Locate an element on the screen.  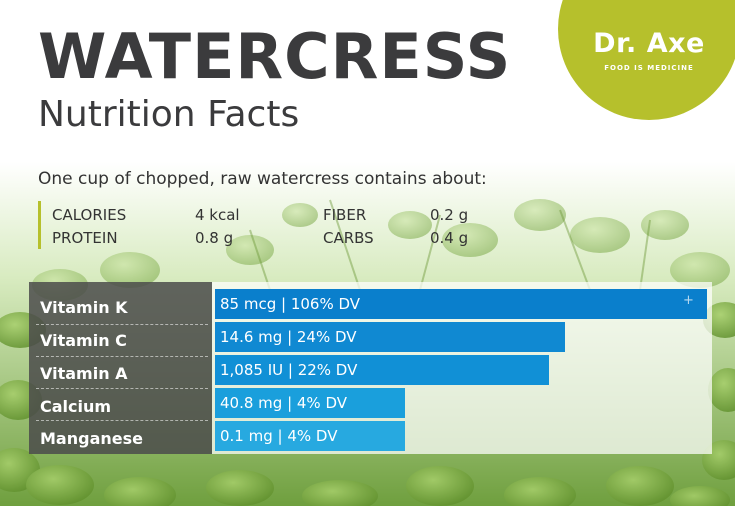
logo-tagline: FOOD IS MEDICINE is located at coordinates (649, 68).